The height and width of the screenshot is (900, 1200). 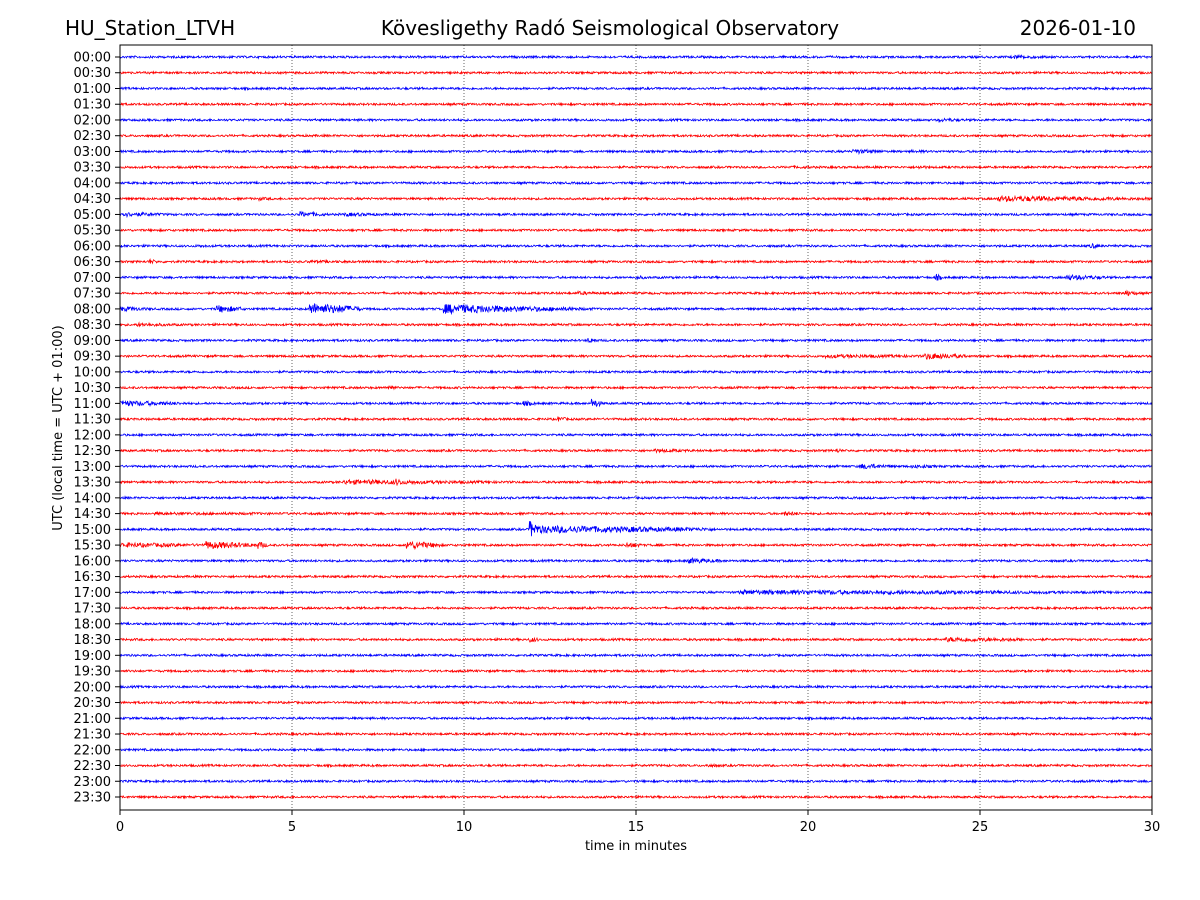 What do you see at coordinates (92, 73) in the screenshot?
I see `y-tick-label: 00:30` at bounding box center [92, 73].